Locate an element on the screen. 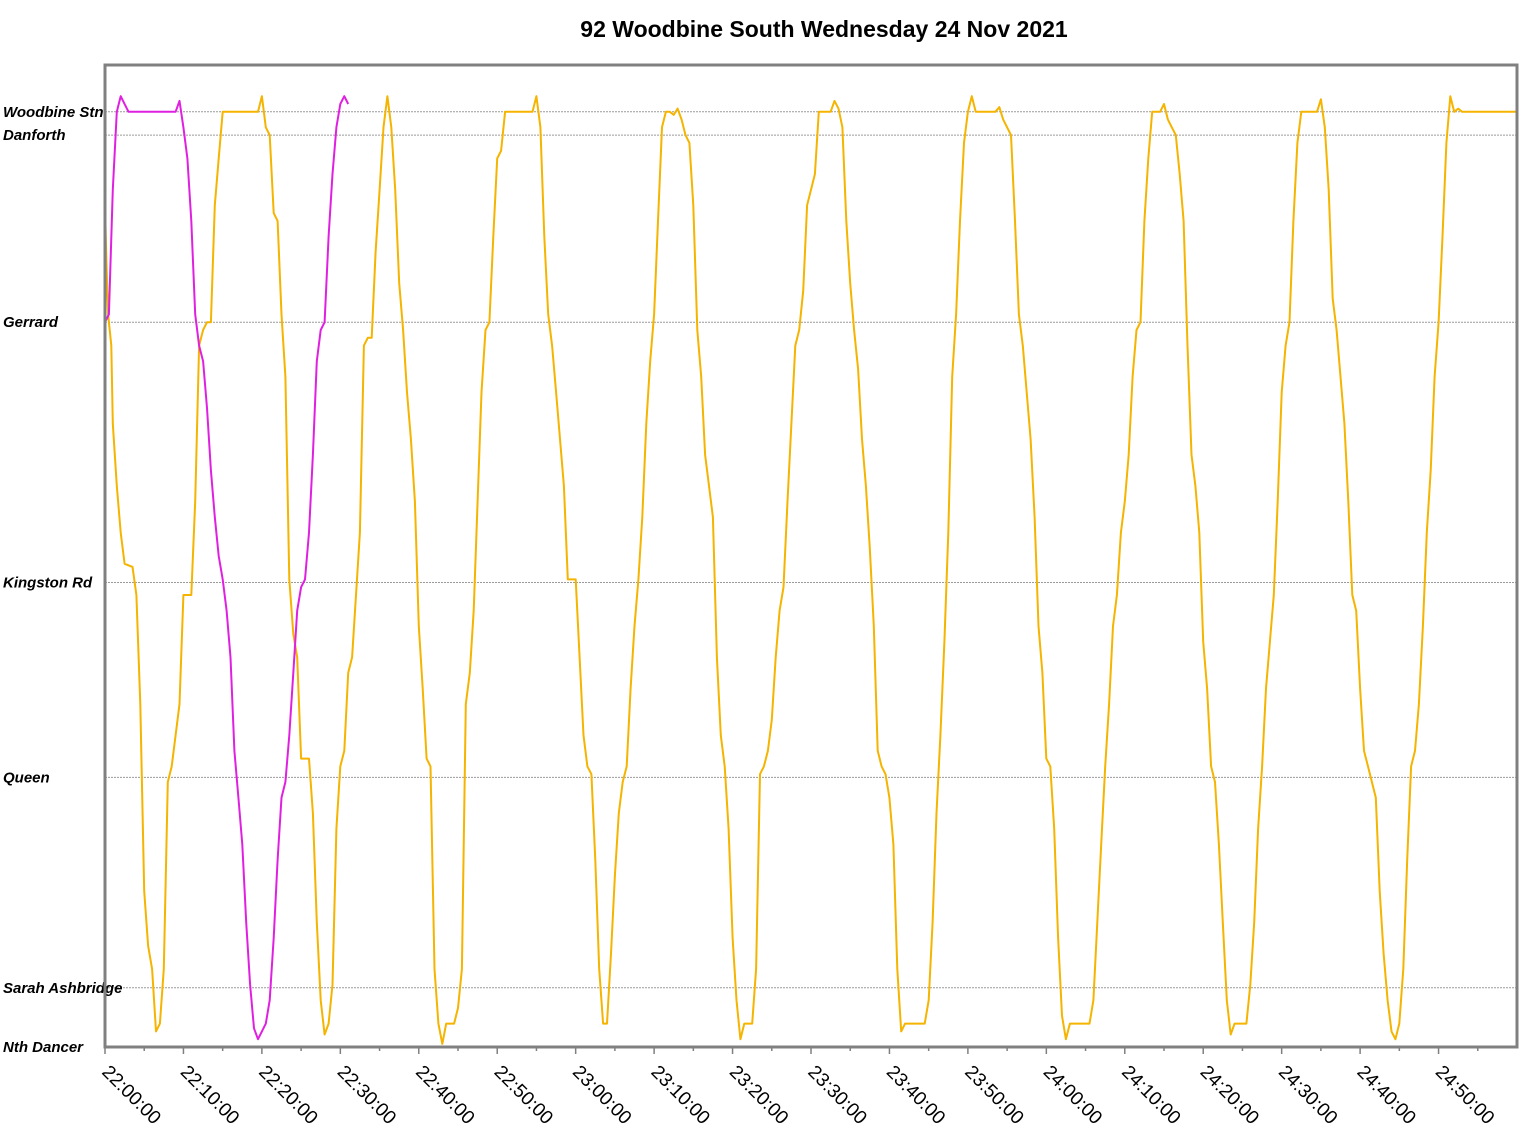 This screenshot has width=1526, height=1142. stop-label: Gerrard is located at coordinates (31, 322).